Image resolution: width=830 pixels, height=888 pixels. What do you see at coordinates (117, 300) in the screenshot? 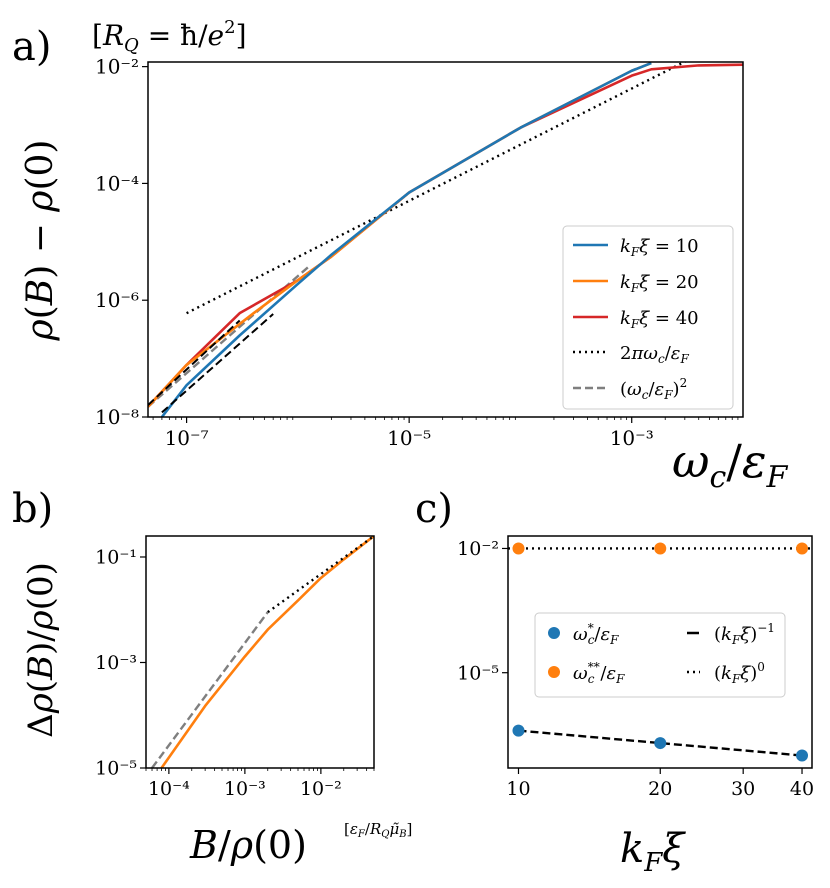
I see `panel-a-ytick-label-1: 10⁻⁶` at bounding box center [117, 300].